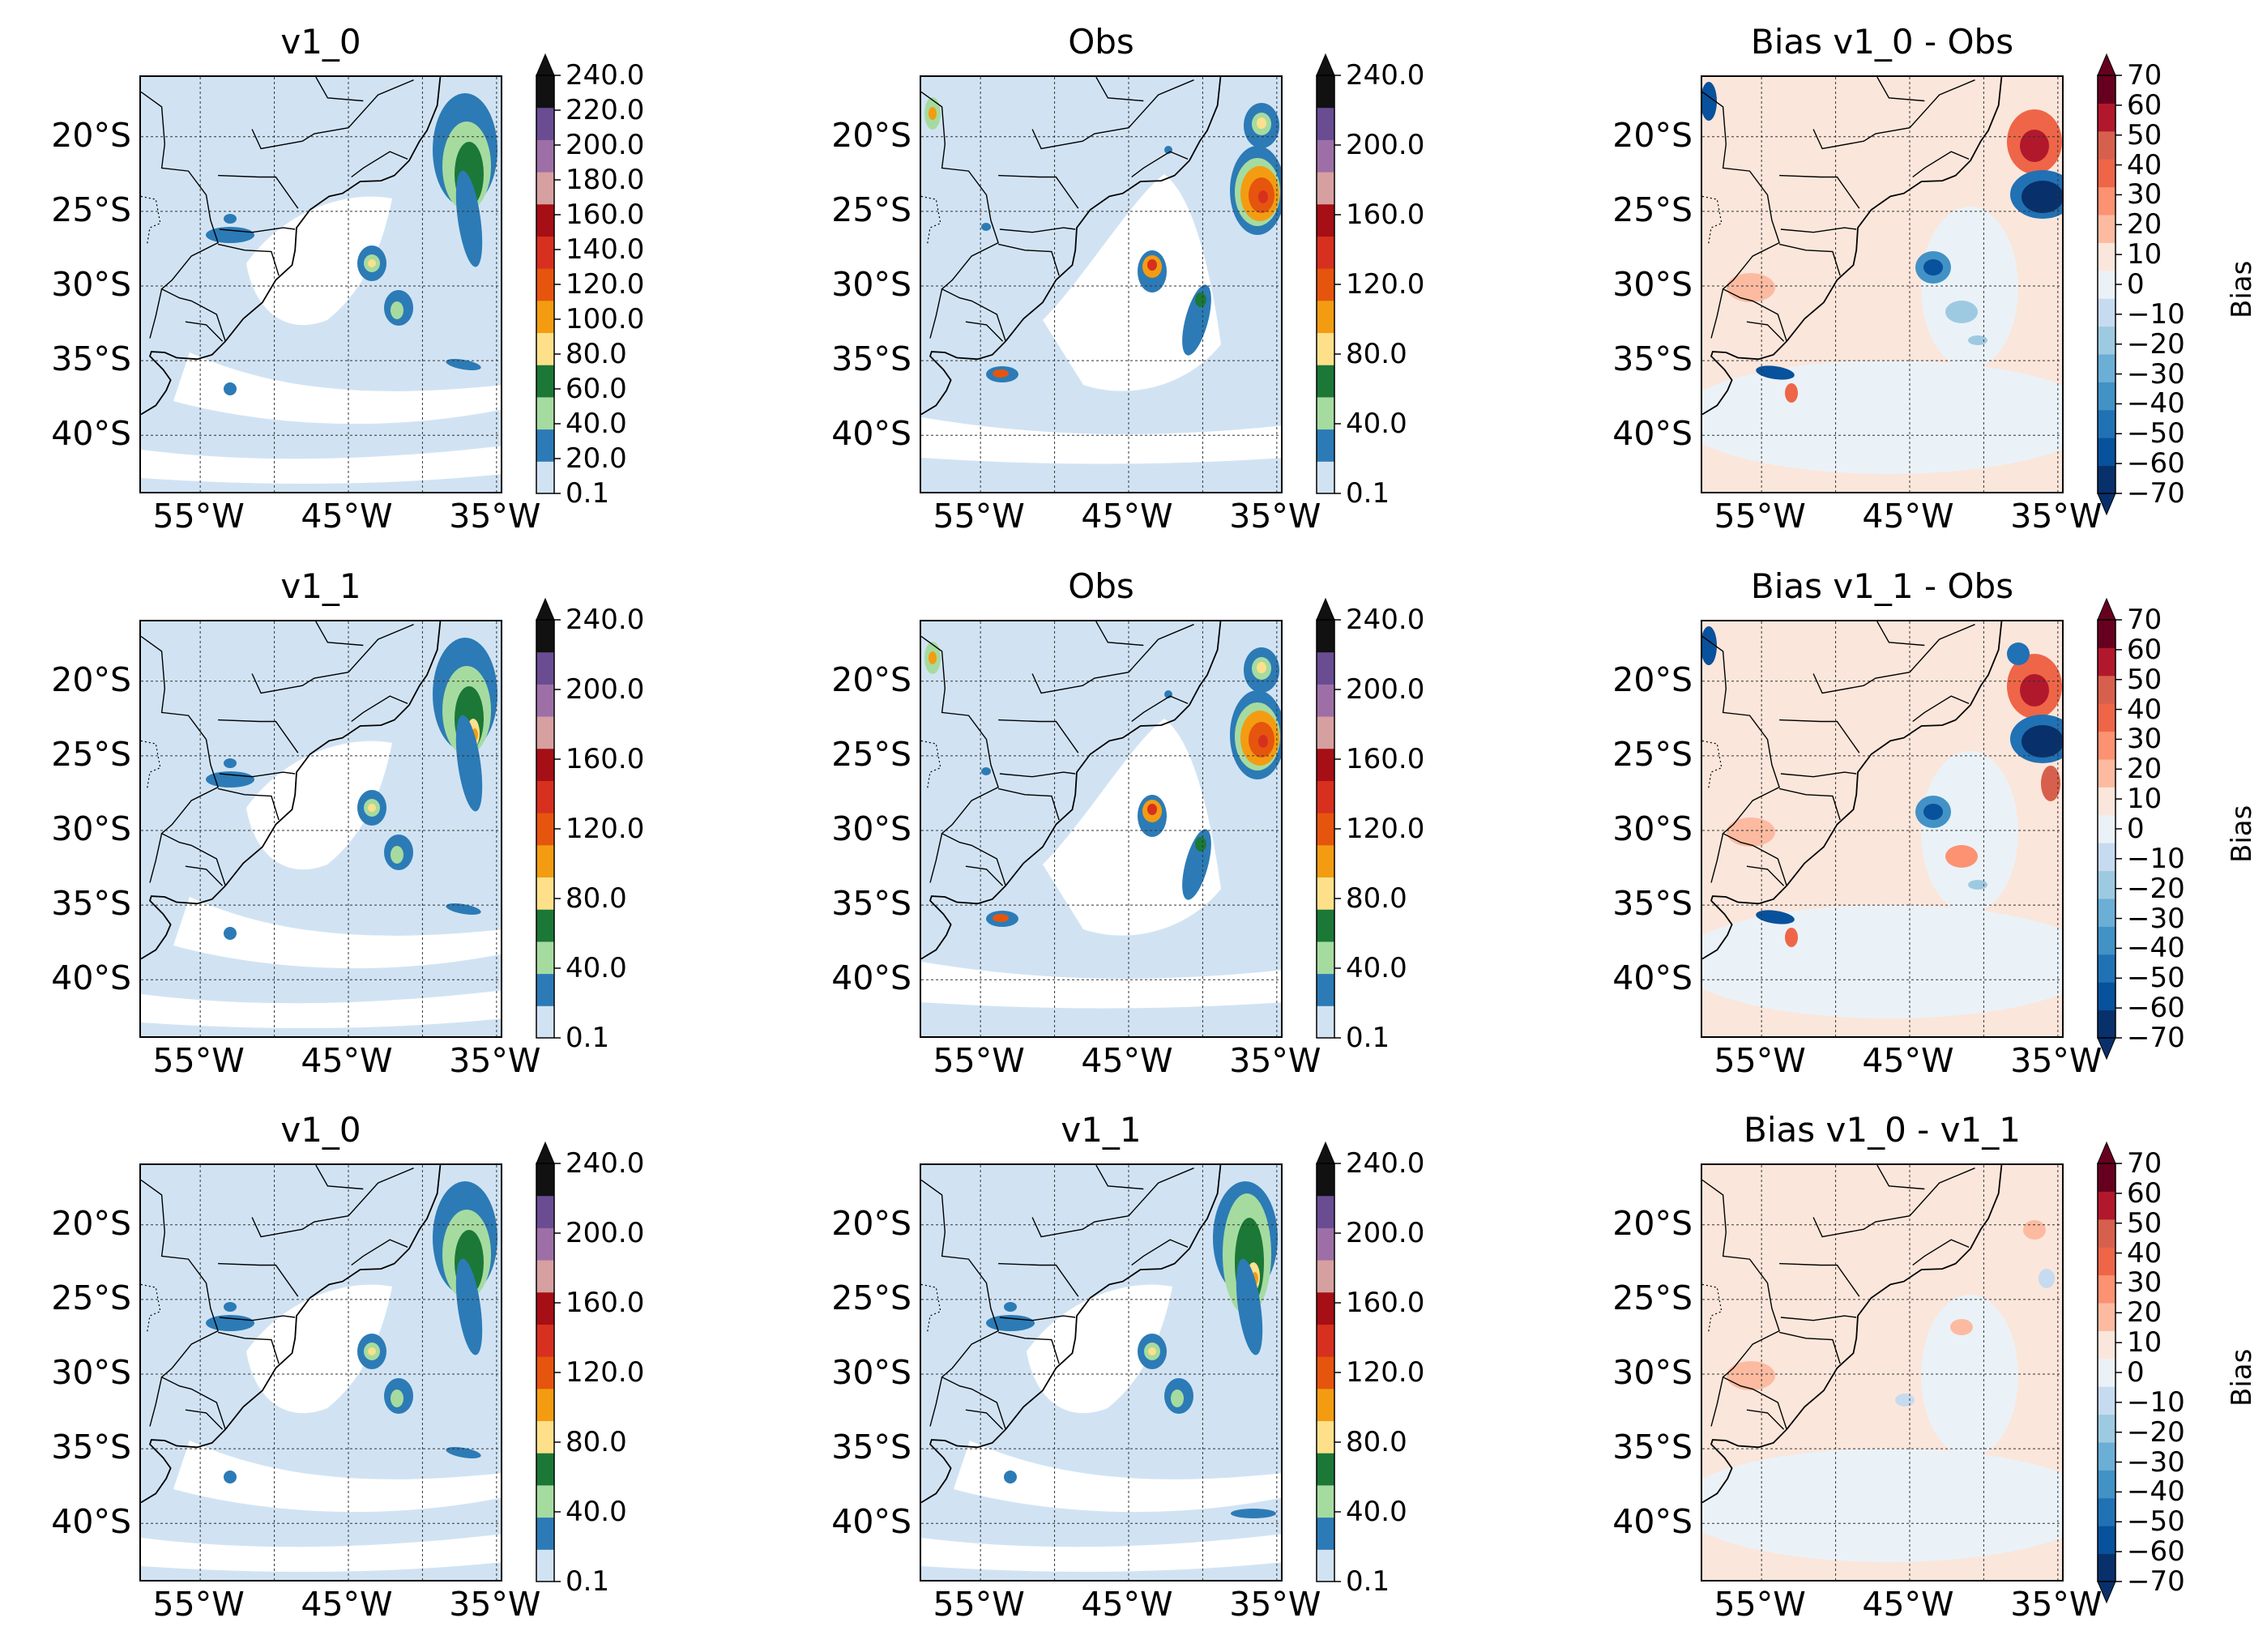 The image size is (2267, 1652). Describe the element at coordinates (1370, 824) in the screenshot. I see `colorbar: 0.1 40.0 80.0 120.0 160.0 200.0 240.0` at that location.